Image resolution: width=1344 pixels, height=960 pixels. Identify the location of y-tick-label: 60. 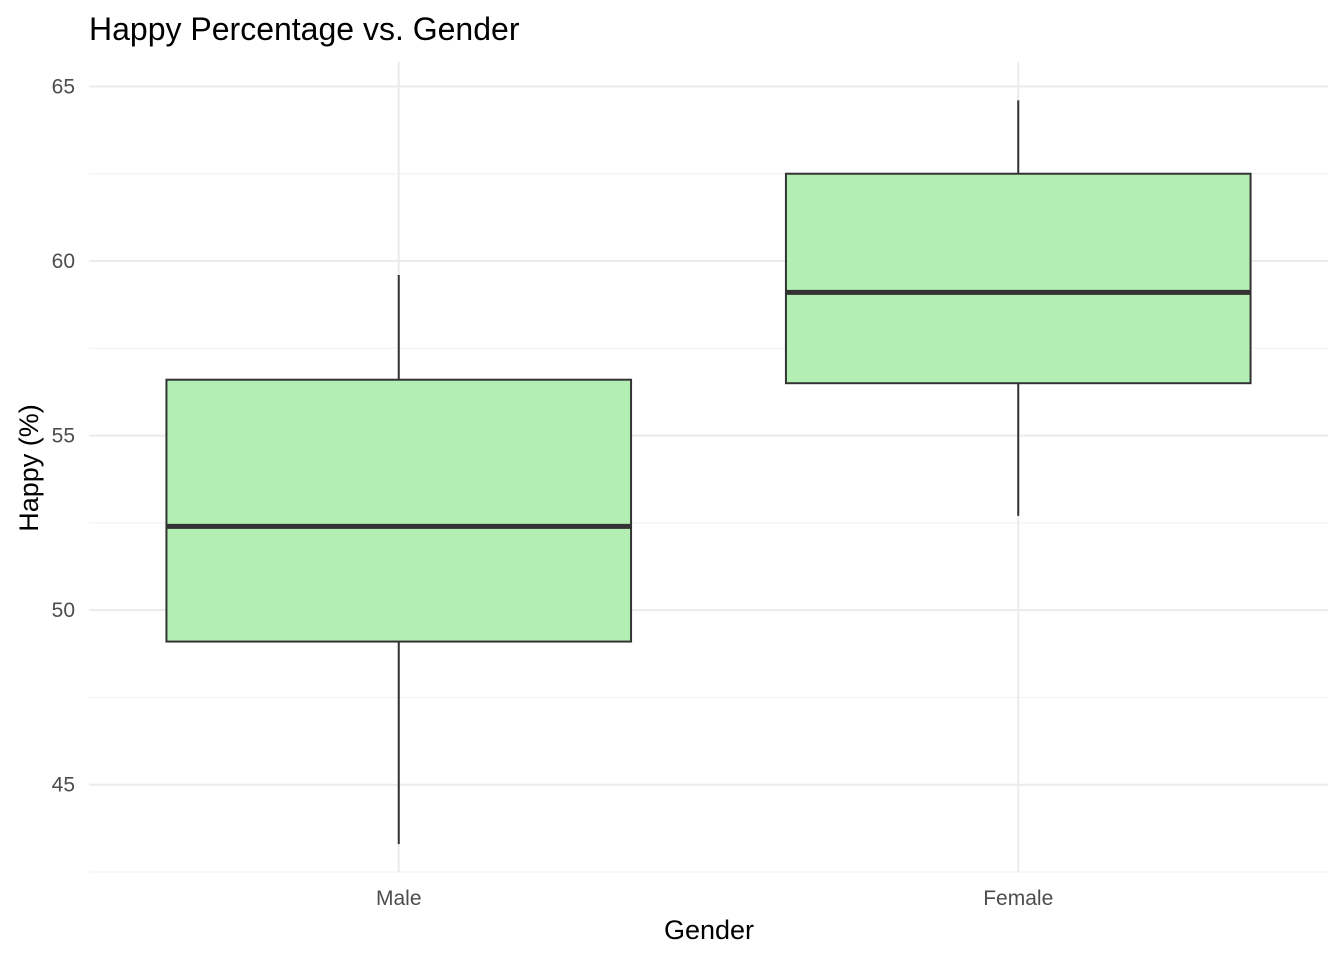
(63, 261).